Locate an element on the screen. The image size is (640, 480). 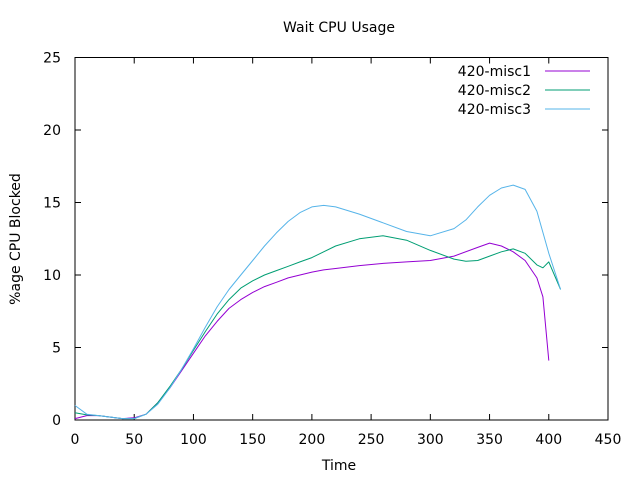
y-tick-label: 25 is located at coordinates (52, 59).